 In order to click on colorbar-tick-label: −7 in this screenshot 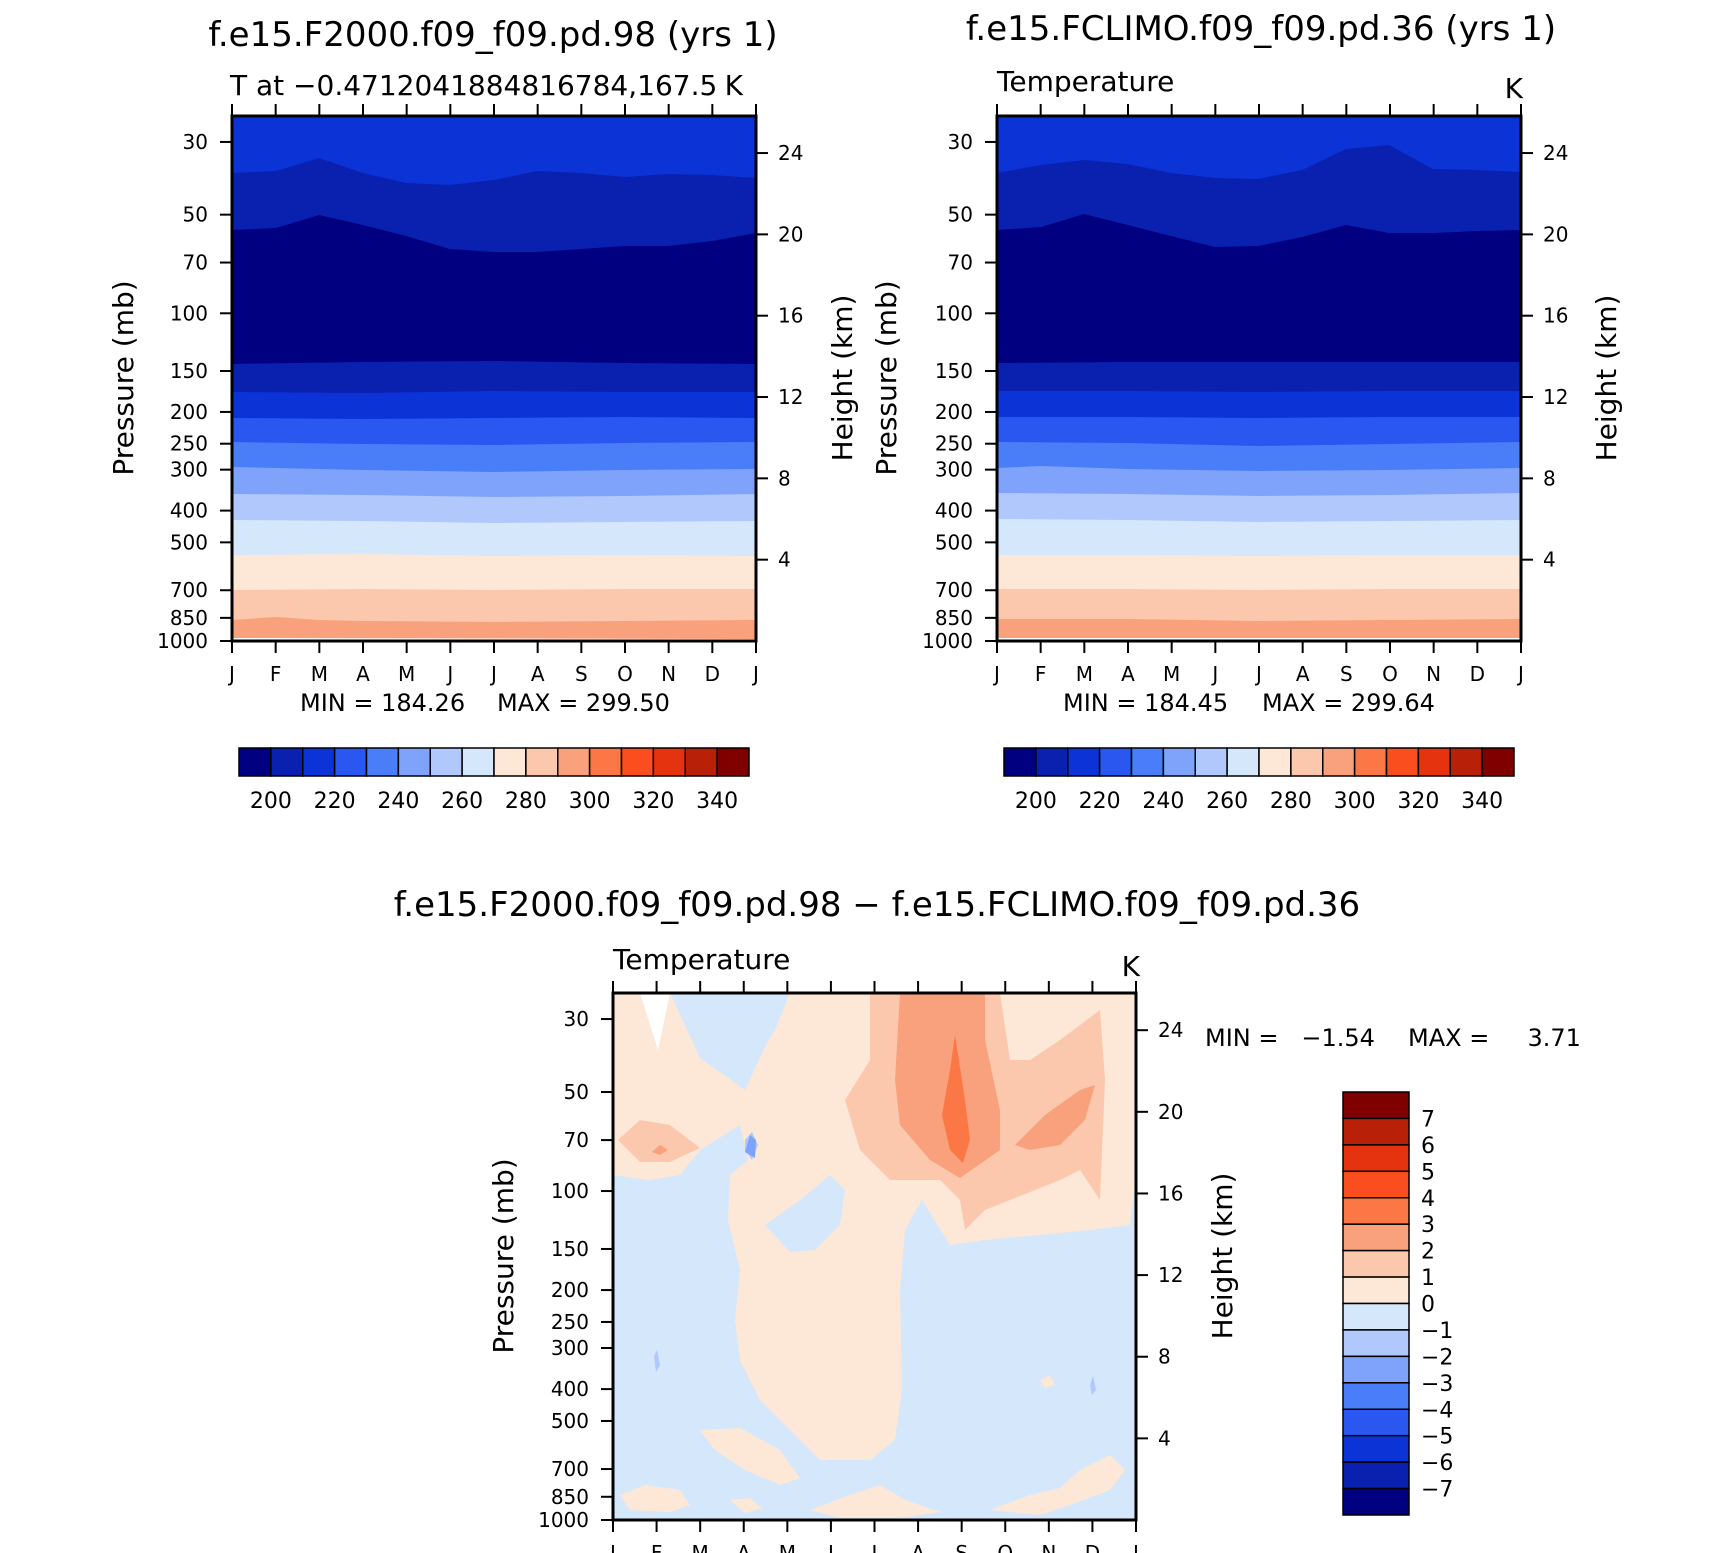, I will do `click(1437, 1490)`.